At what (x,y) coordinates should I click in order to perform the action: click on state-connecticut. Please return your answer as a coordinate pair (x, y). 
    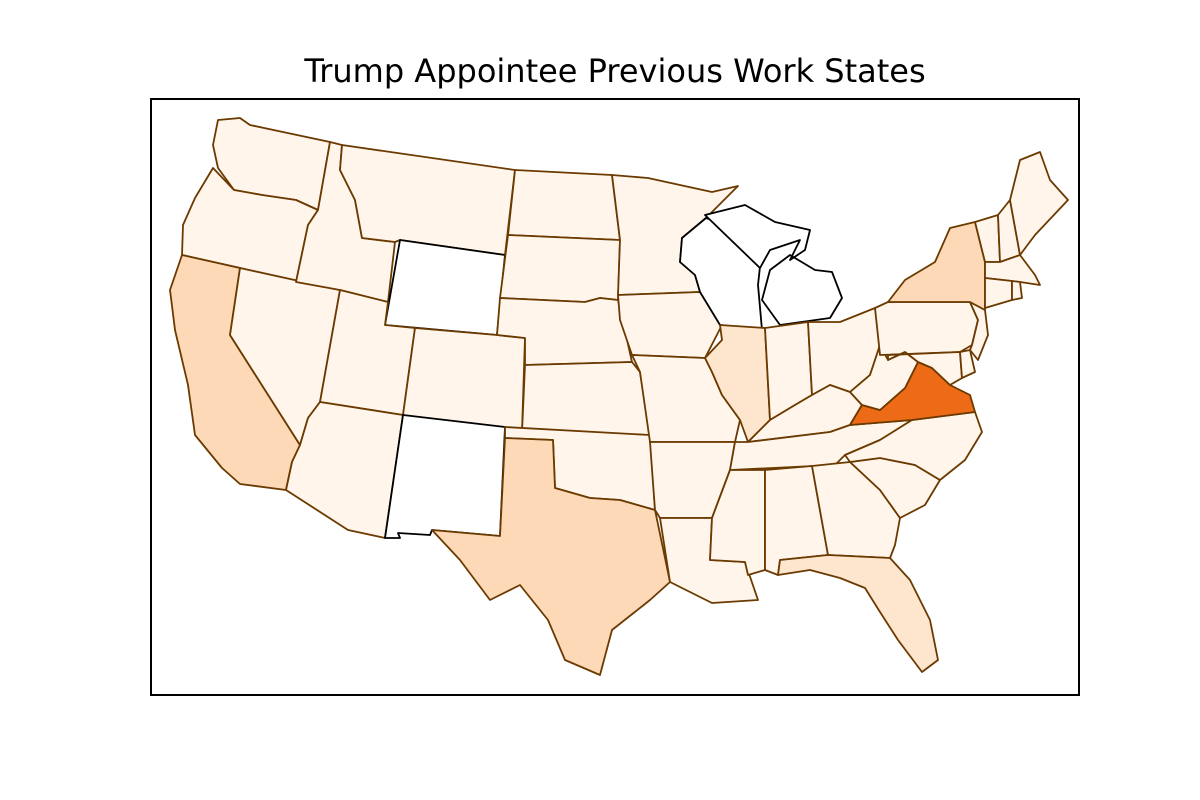
    Looking at the image, I should click on (998, 293).